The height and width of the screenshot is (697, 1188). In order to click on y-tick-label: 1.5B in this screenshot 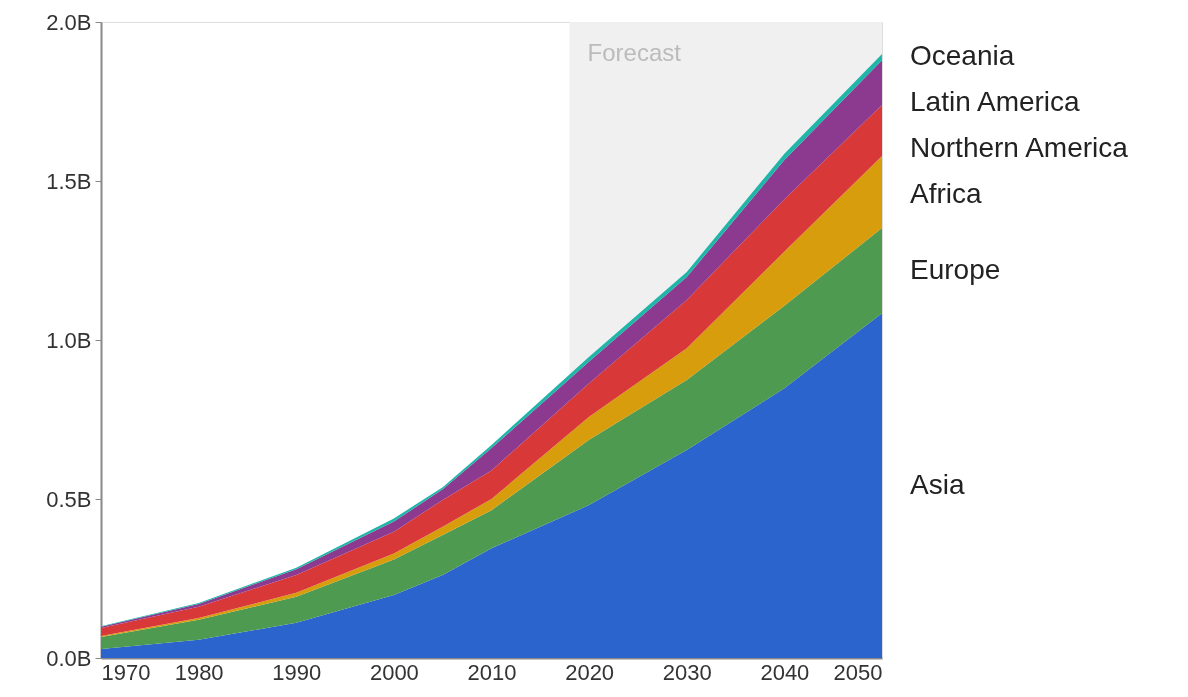, I will do `click(69, 181)`.